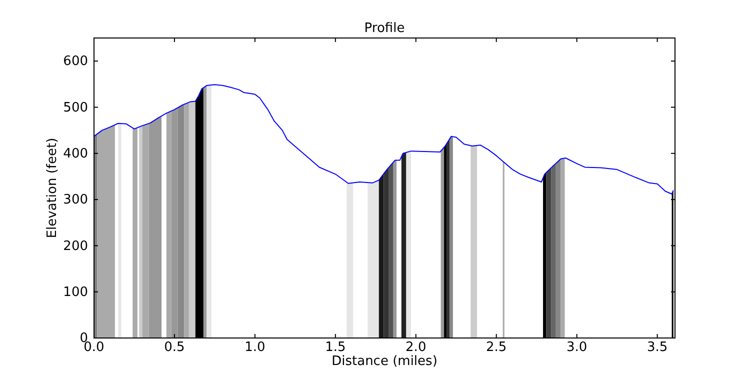  What do you see at coordinates (75, 154) in the screenshot?
I see `y-tick-label: 400` at bounding box center [75, 154].